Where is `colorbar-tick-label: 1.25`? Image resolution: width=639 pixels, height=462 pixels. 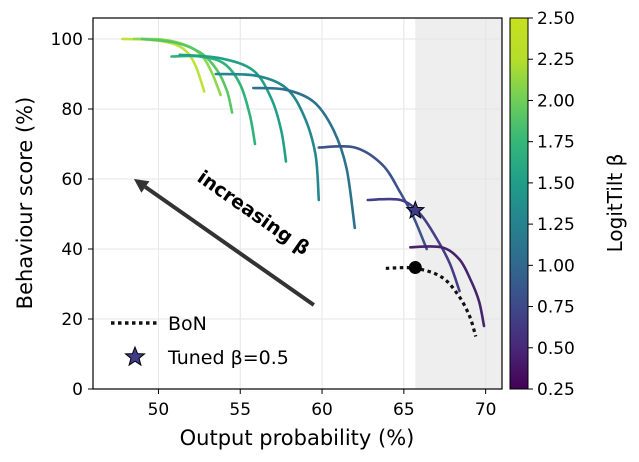
colorbar-tick-label: 1.25 is located at coordinates (556, 225).